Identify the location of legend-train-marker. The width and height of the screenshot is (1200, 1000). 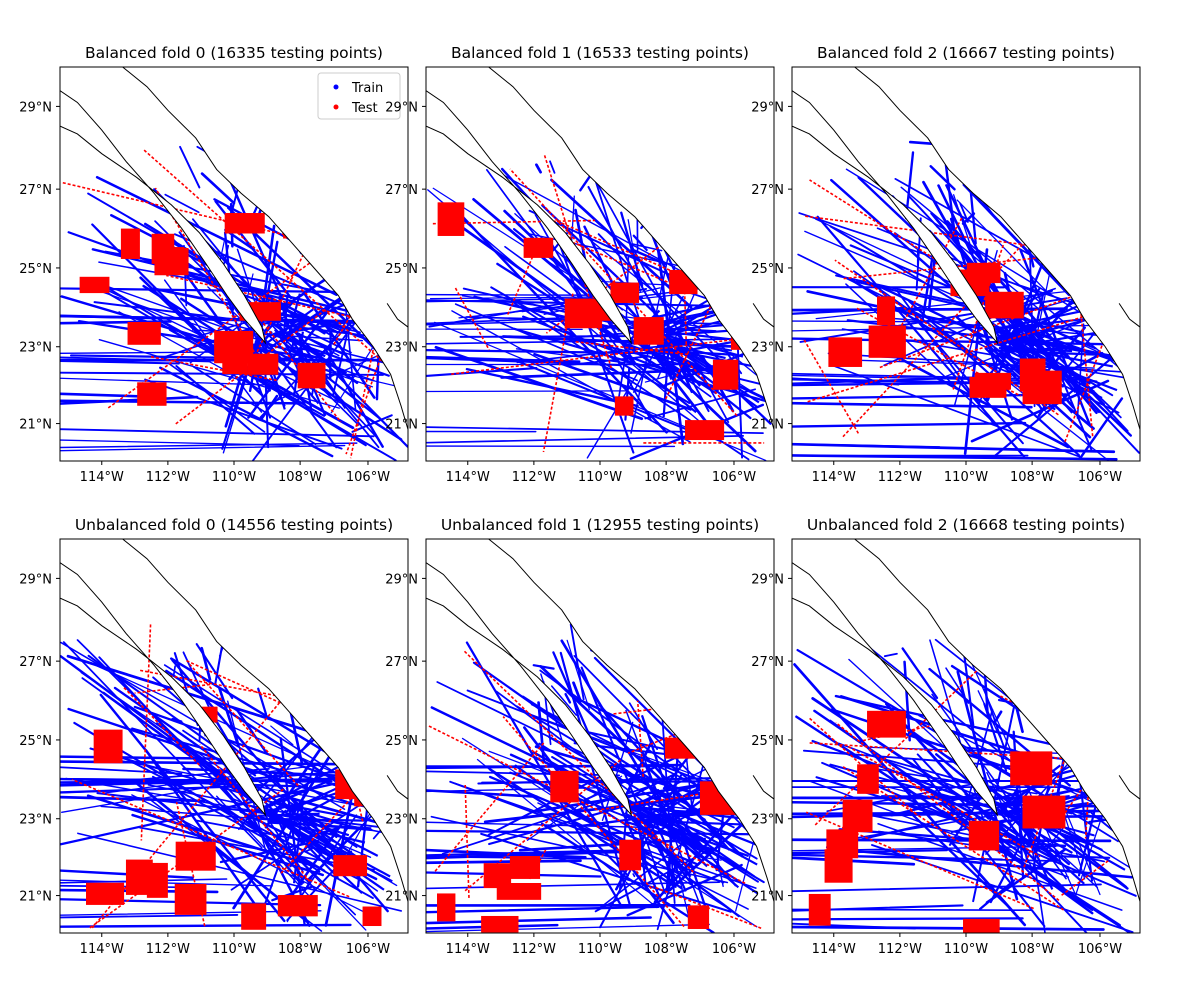
(336, 87).